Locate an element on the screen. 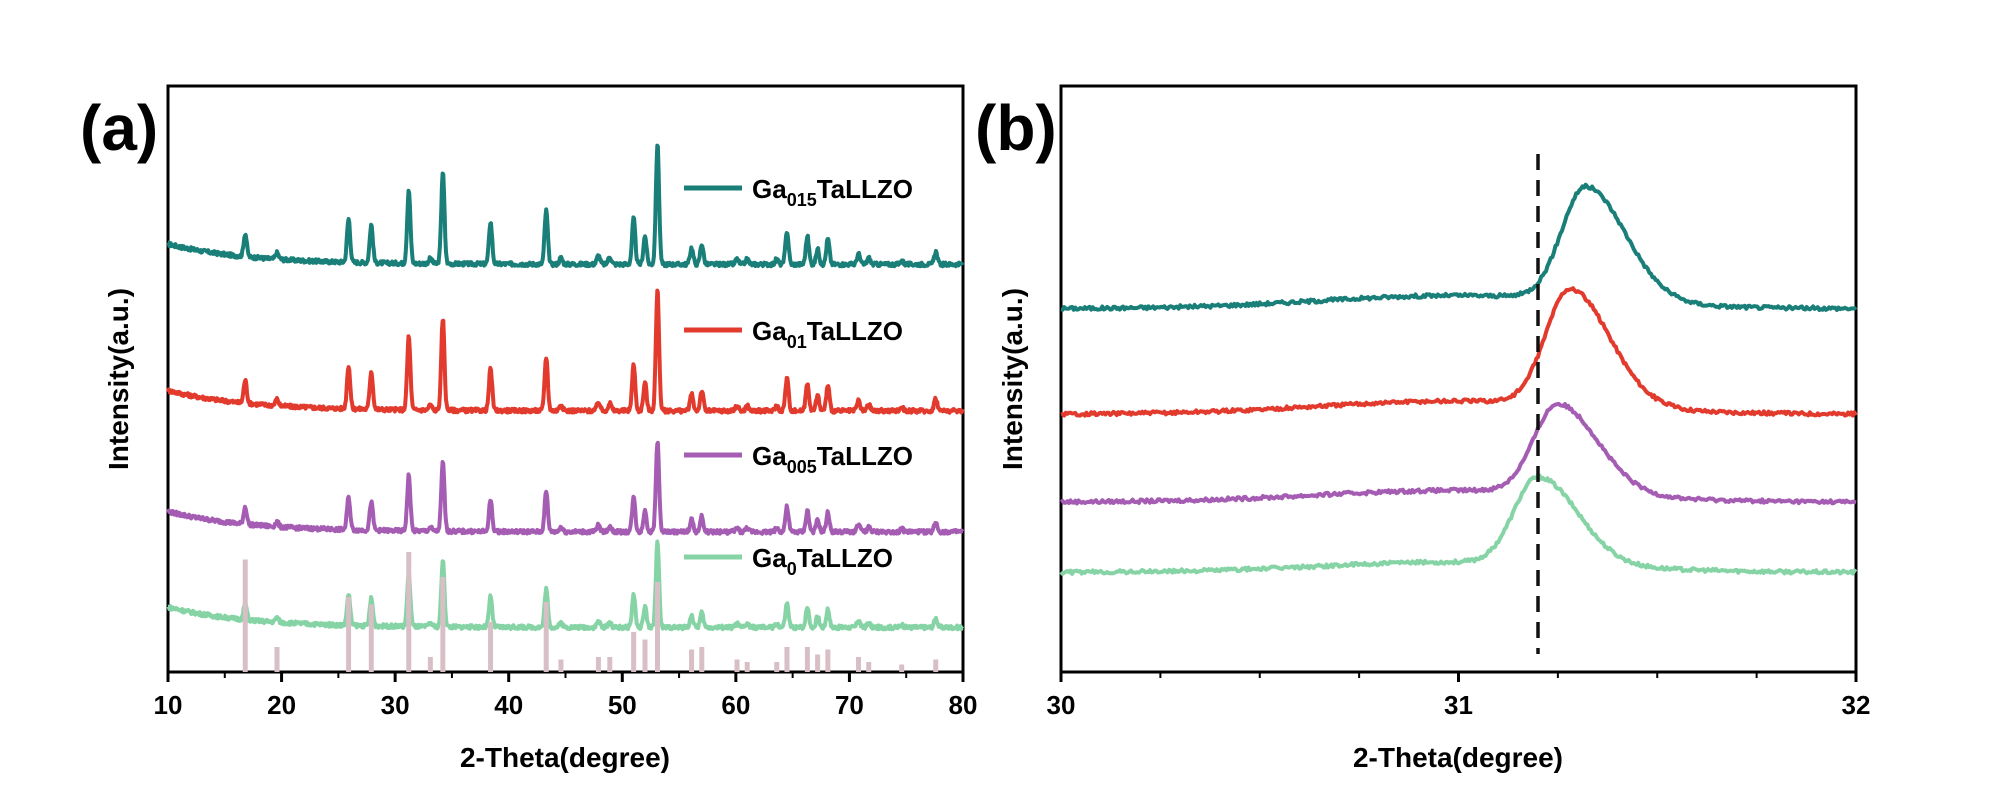  panel-b-label: (b) is located at coordinates (1016, 128).